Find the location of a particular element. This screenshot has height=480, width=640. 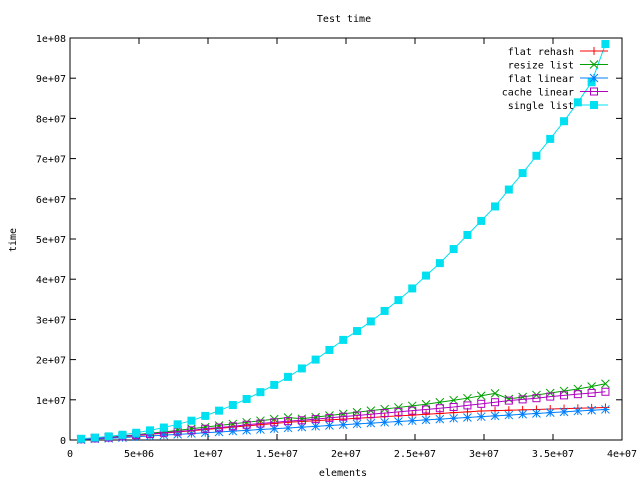

x-tick-label: 3.5e+07 is located at coordinates (553, 454).